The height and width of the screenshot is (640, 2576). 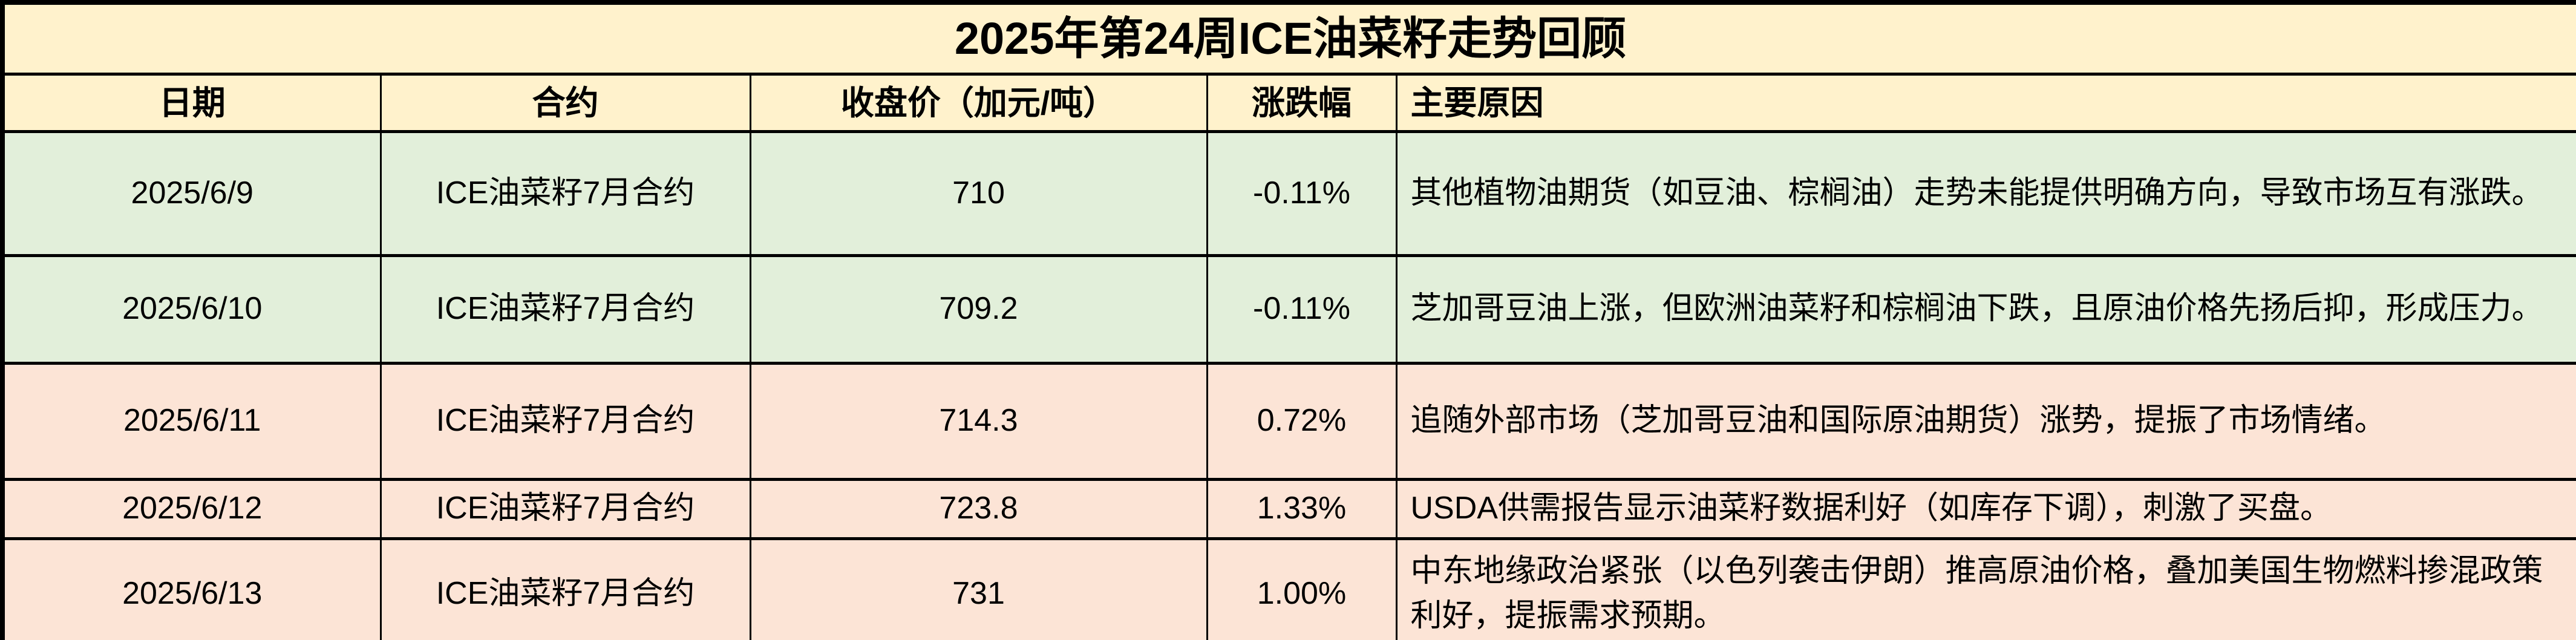 What do you see at coordinates (978, 309) in the screenshot?
I see `close-price-cell: 709.2` at bounding box center [978, 309].